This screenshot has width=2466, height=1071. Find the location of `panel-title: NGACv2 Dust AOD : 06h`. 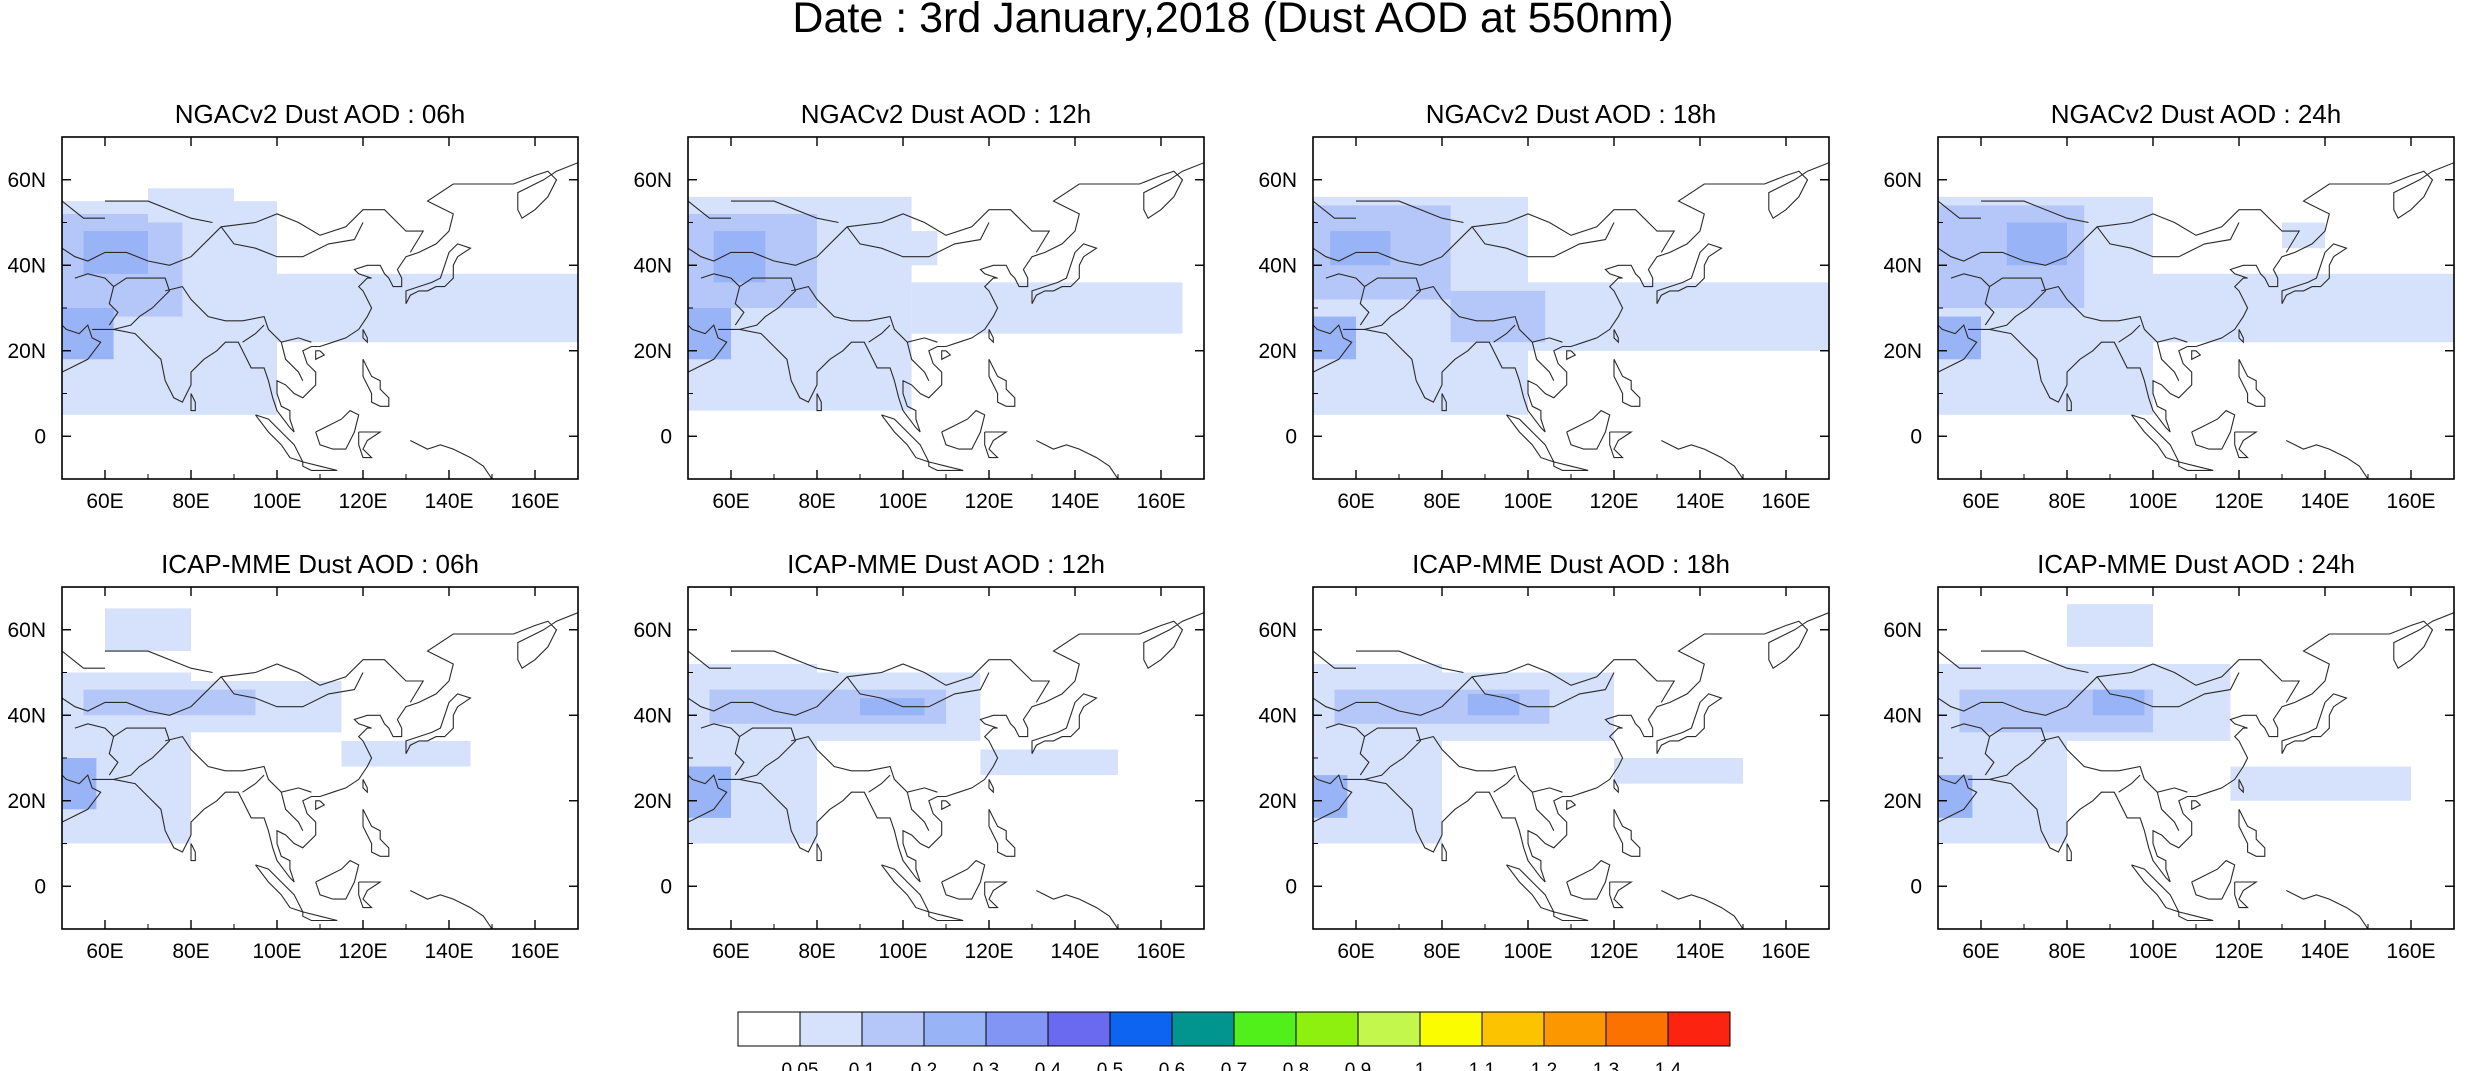

panel-title: NGACv2 Dust AOD : 06h is located at coordinates (320, 114).